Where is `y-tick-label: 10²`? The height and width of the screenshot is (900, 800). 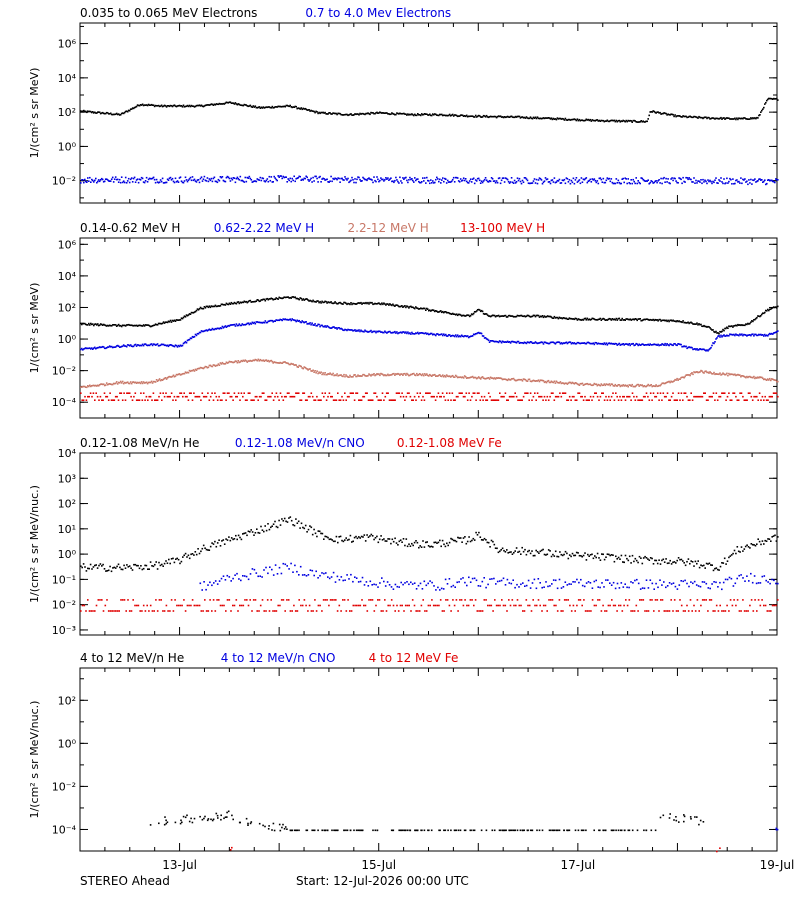 y-tick-label: 10² is located at coordinates (67, 307).